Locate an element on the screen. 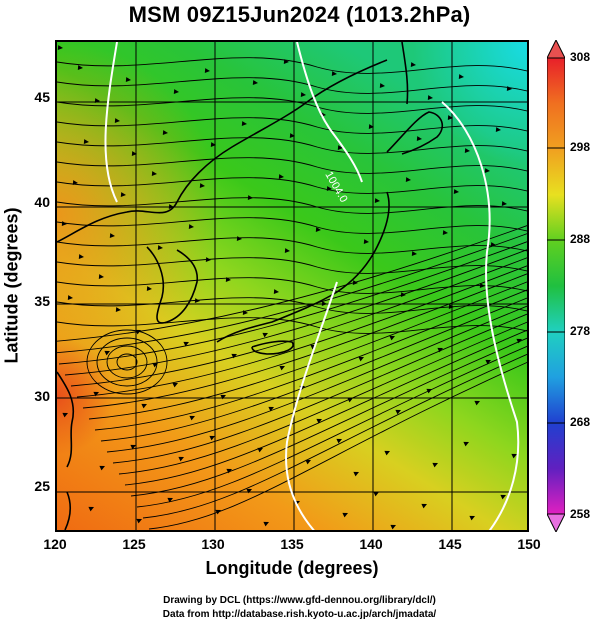 The image size is (599, 625). x-tick-label: 130 is located at coordinates (213, 544).